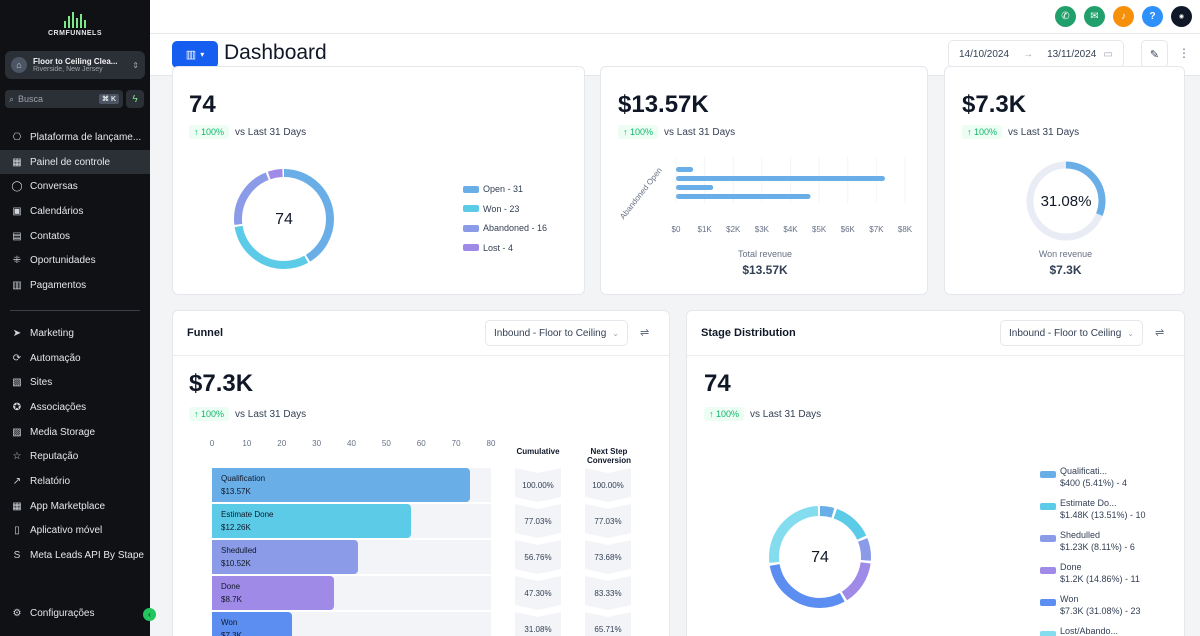 The image size is (1200, 636). I want to click on pencil-icon: ✎, so click(1154, 54).